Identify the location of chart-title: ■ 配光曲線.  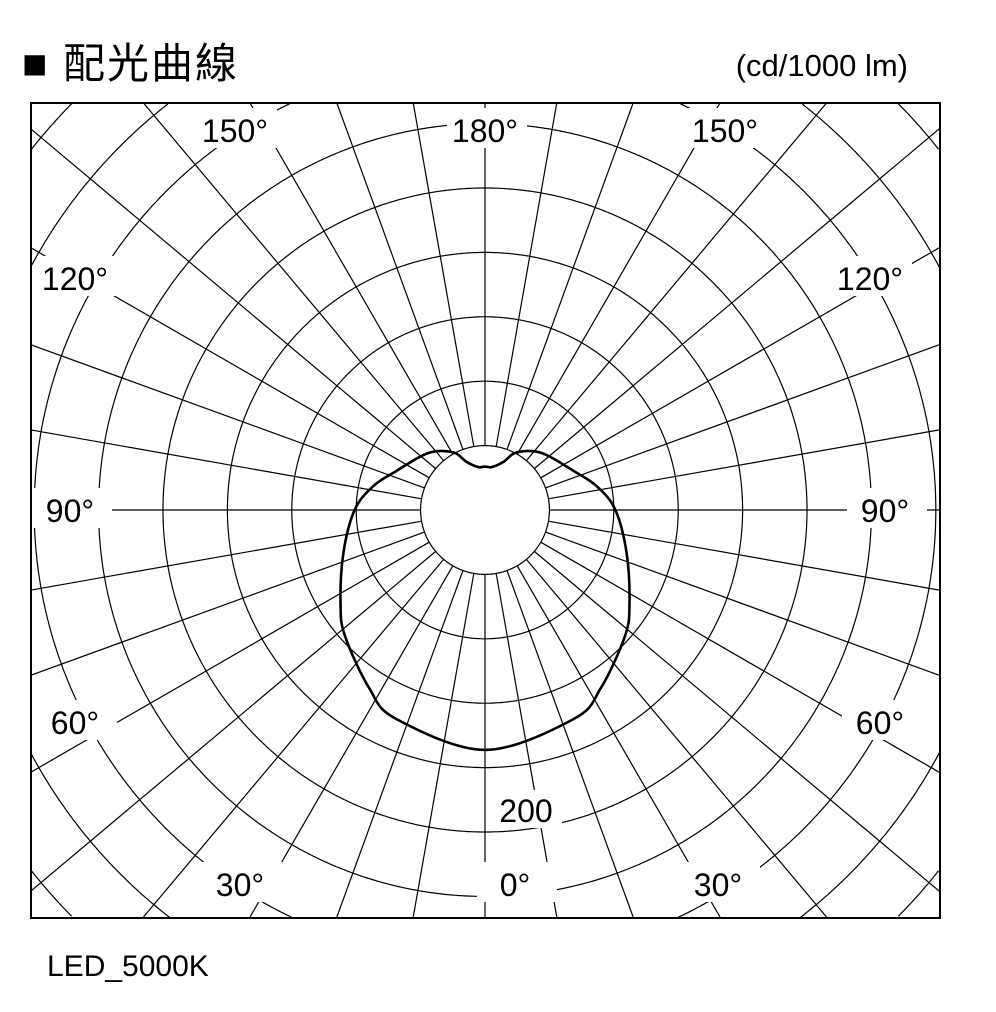
(131, 63).